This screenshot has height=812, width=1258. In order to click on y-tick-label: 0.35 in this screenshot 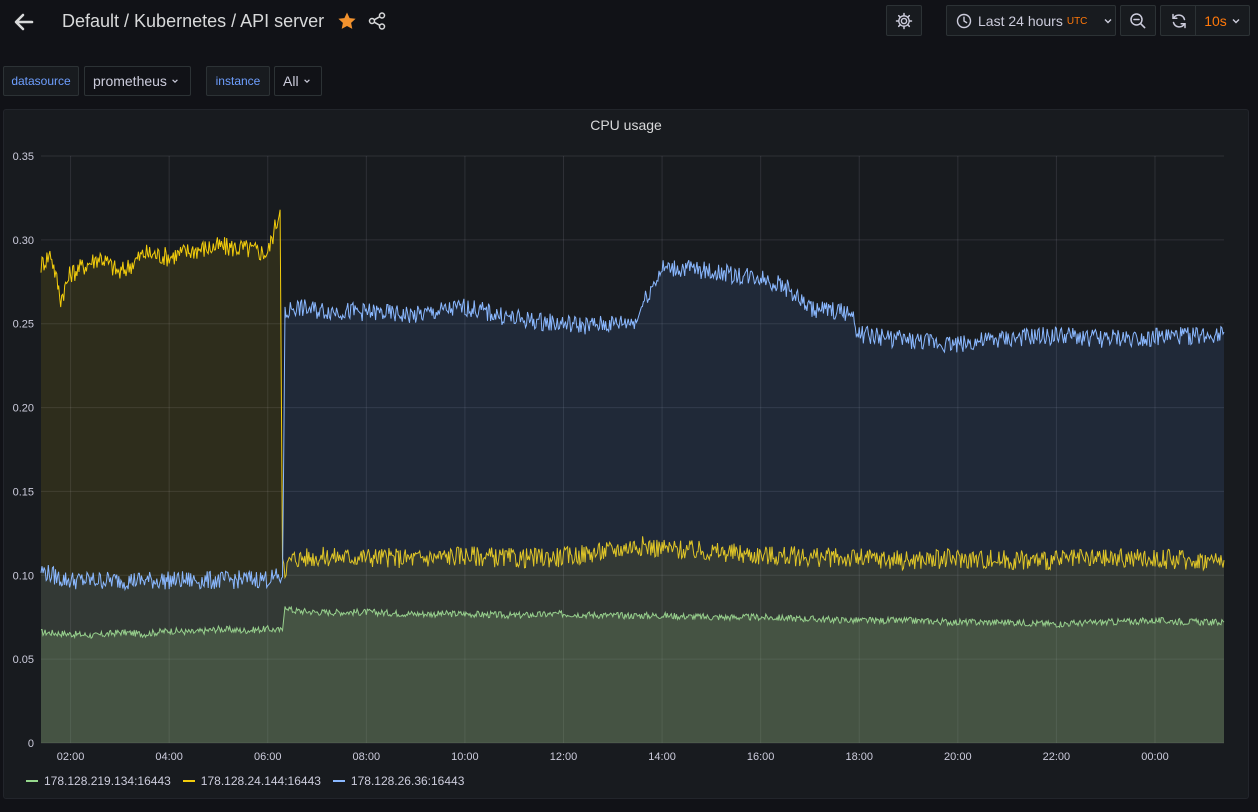, I will do `click(23, 157)`.